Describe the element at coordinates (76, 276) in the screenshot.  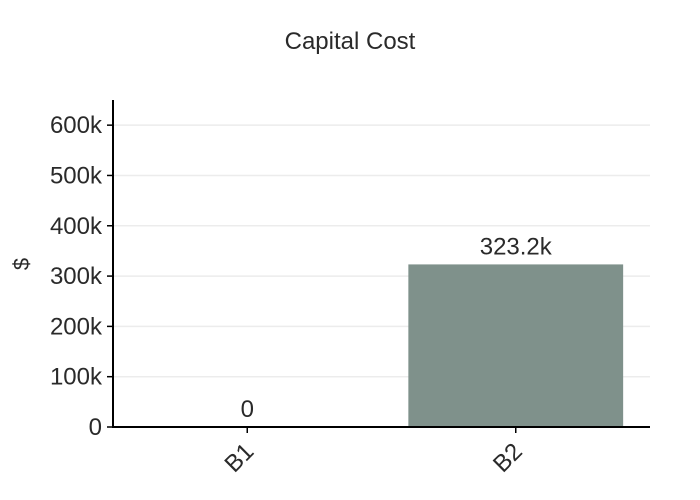
I see `y-tick-label: 300k` at that location.